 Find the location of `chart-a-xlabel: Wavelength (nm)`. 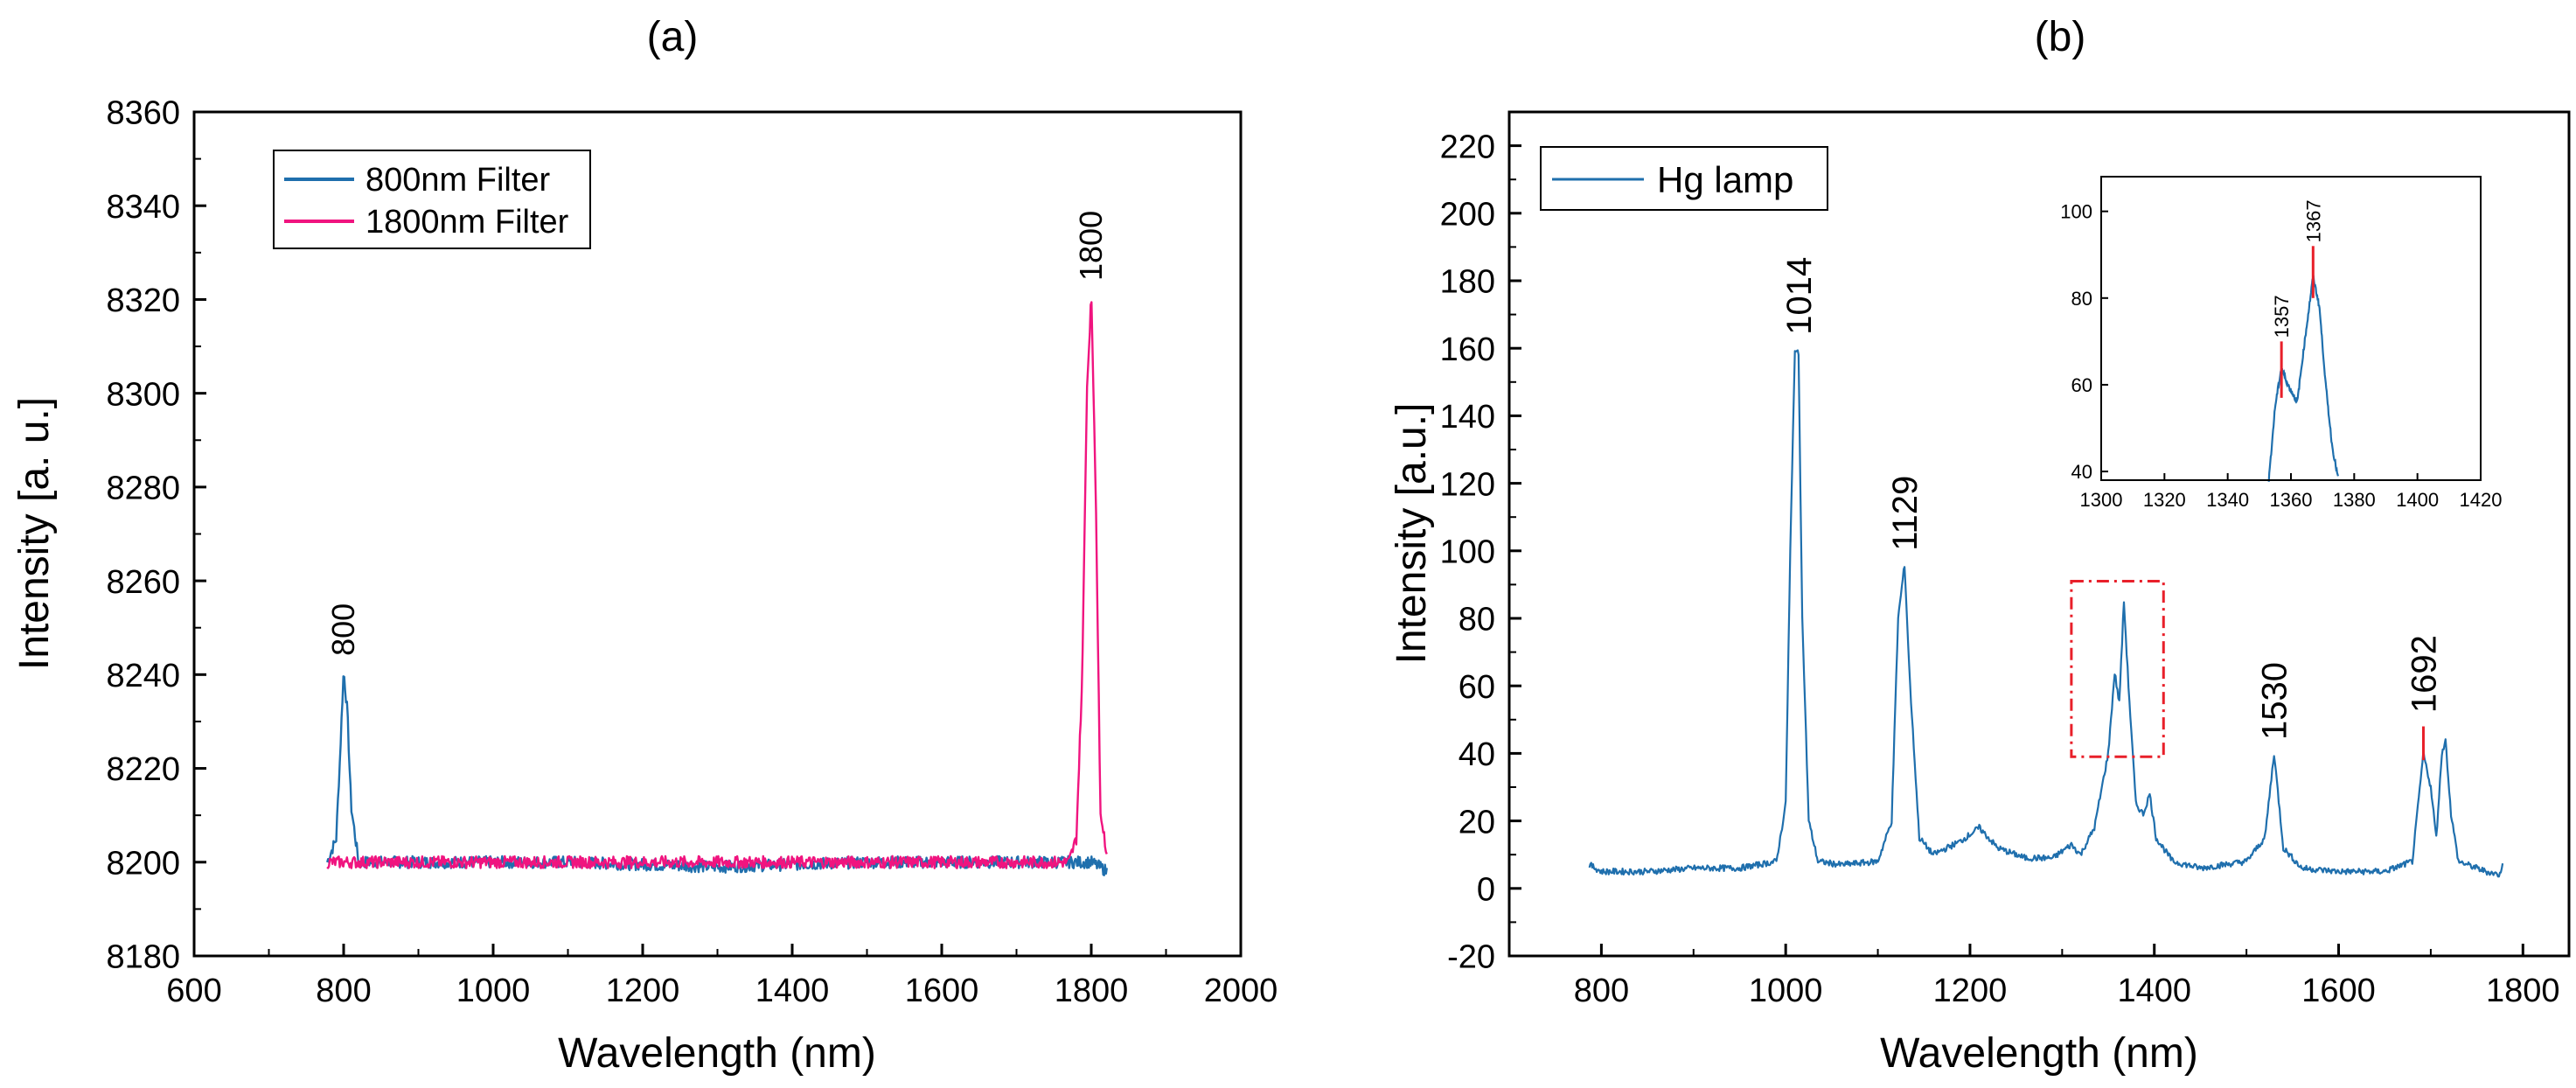

chart-a-xlabel: Wavelength (nm) is located at coordinates (717, 1053).